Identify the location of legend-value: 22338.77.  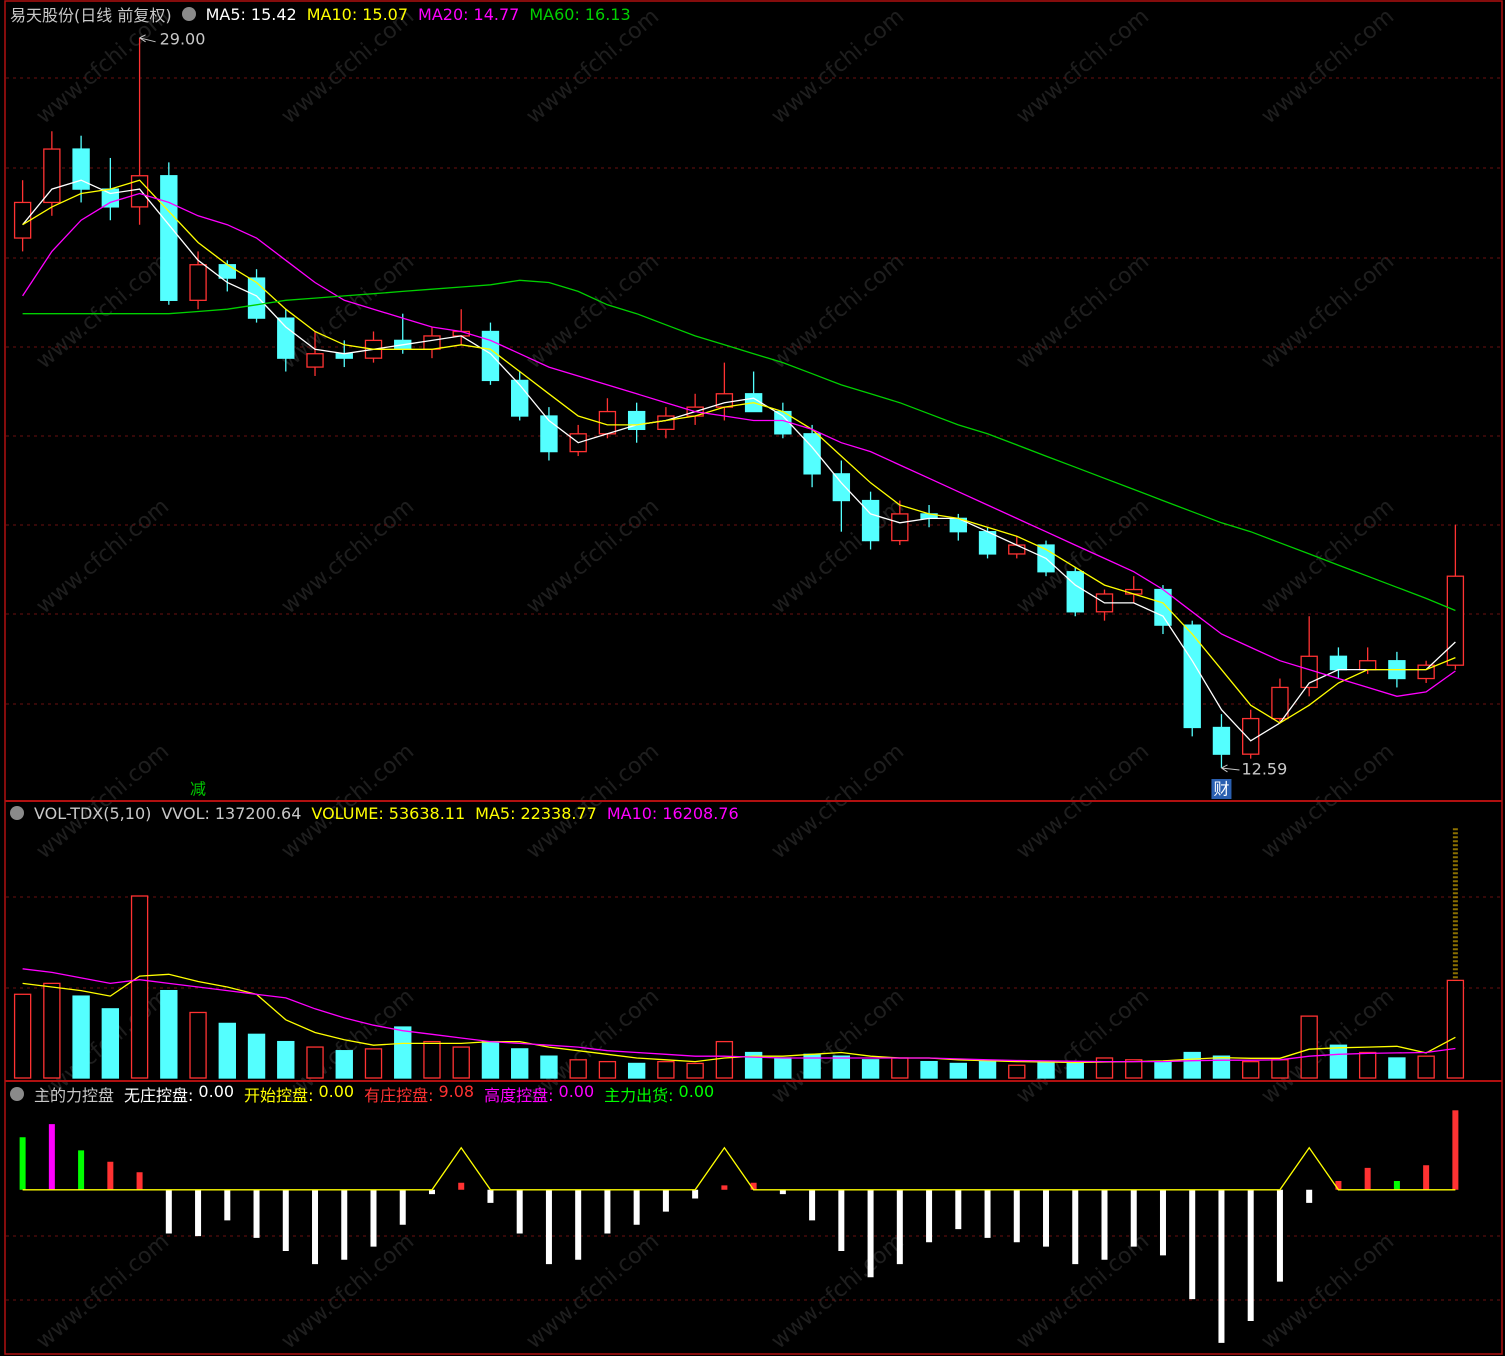
(558, 813).